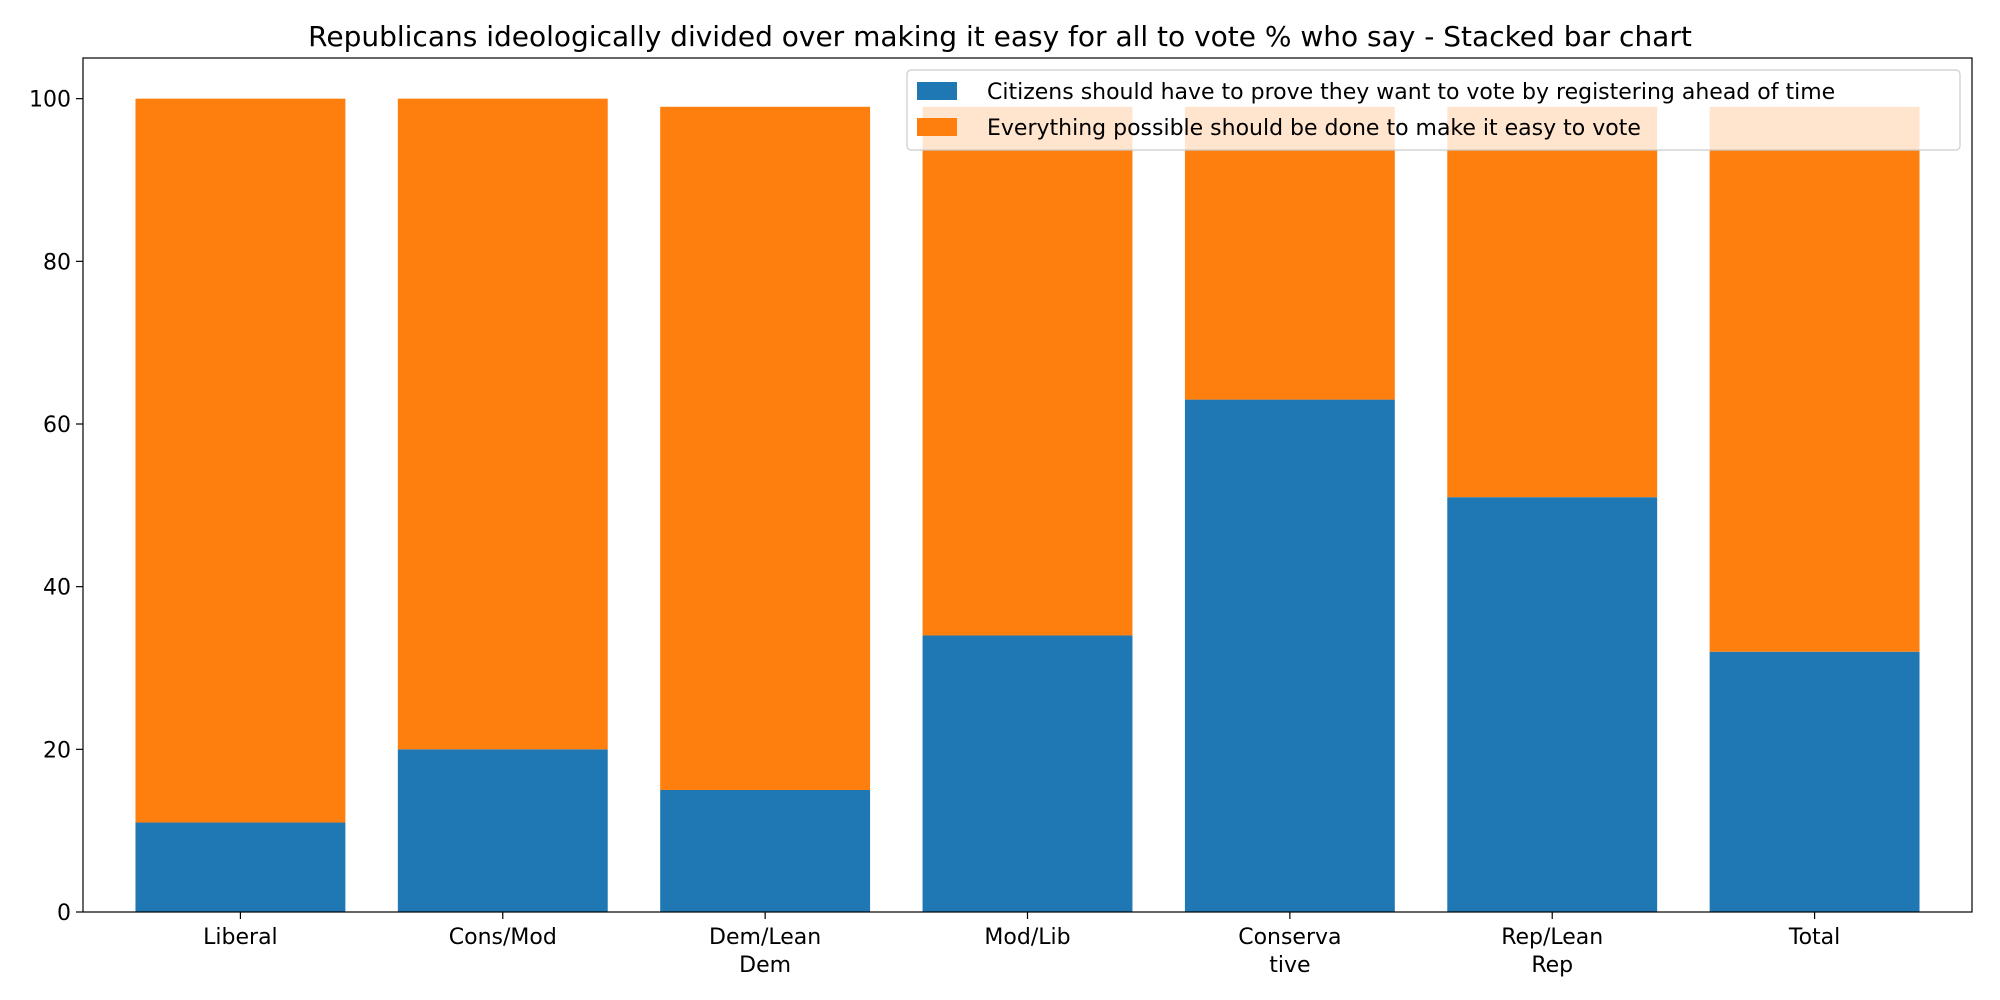 The width and height of the screenshot is (2000, 1000). Describe the element at coordinates (57, 588) in the screenshot. I see `y-tick-label: 40` at that location.